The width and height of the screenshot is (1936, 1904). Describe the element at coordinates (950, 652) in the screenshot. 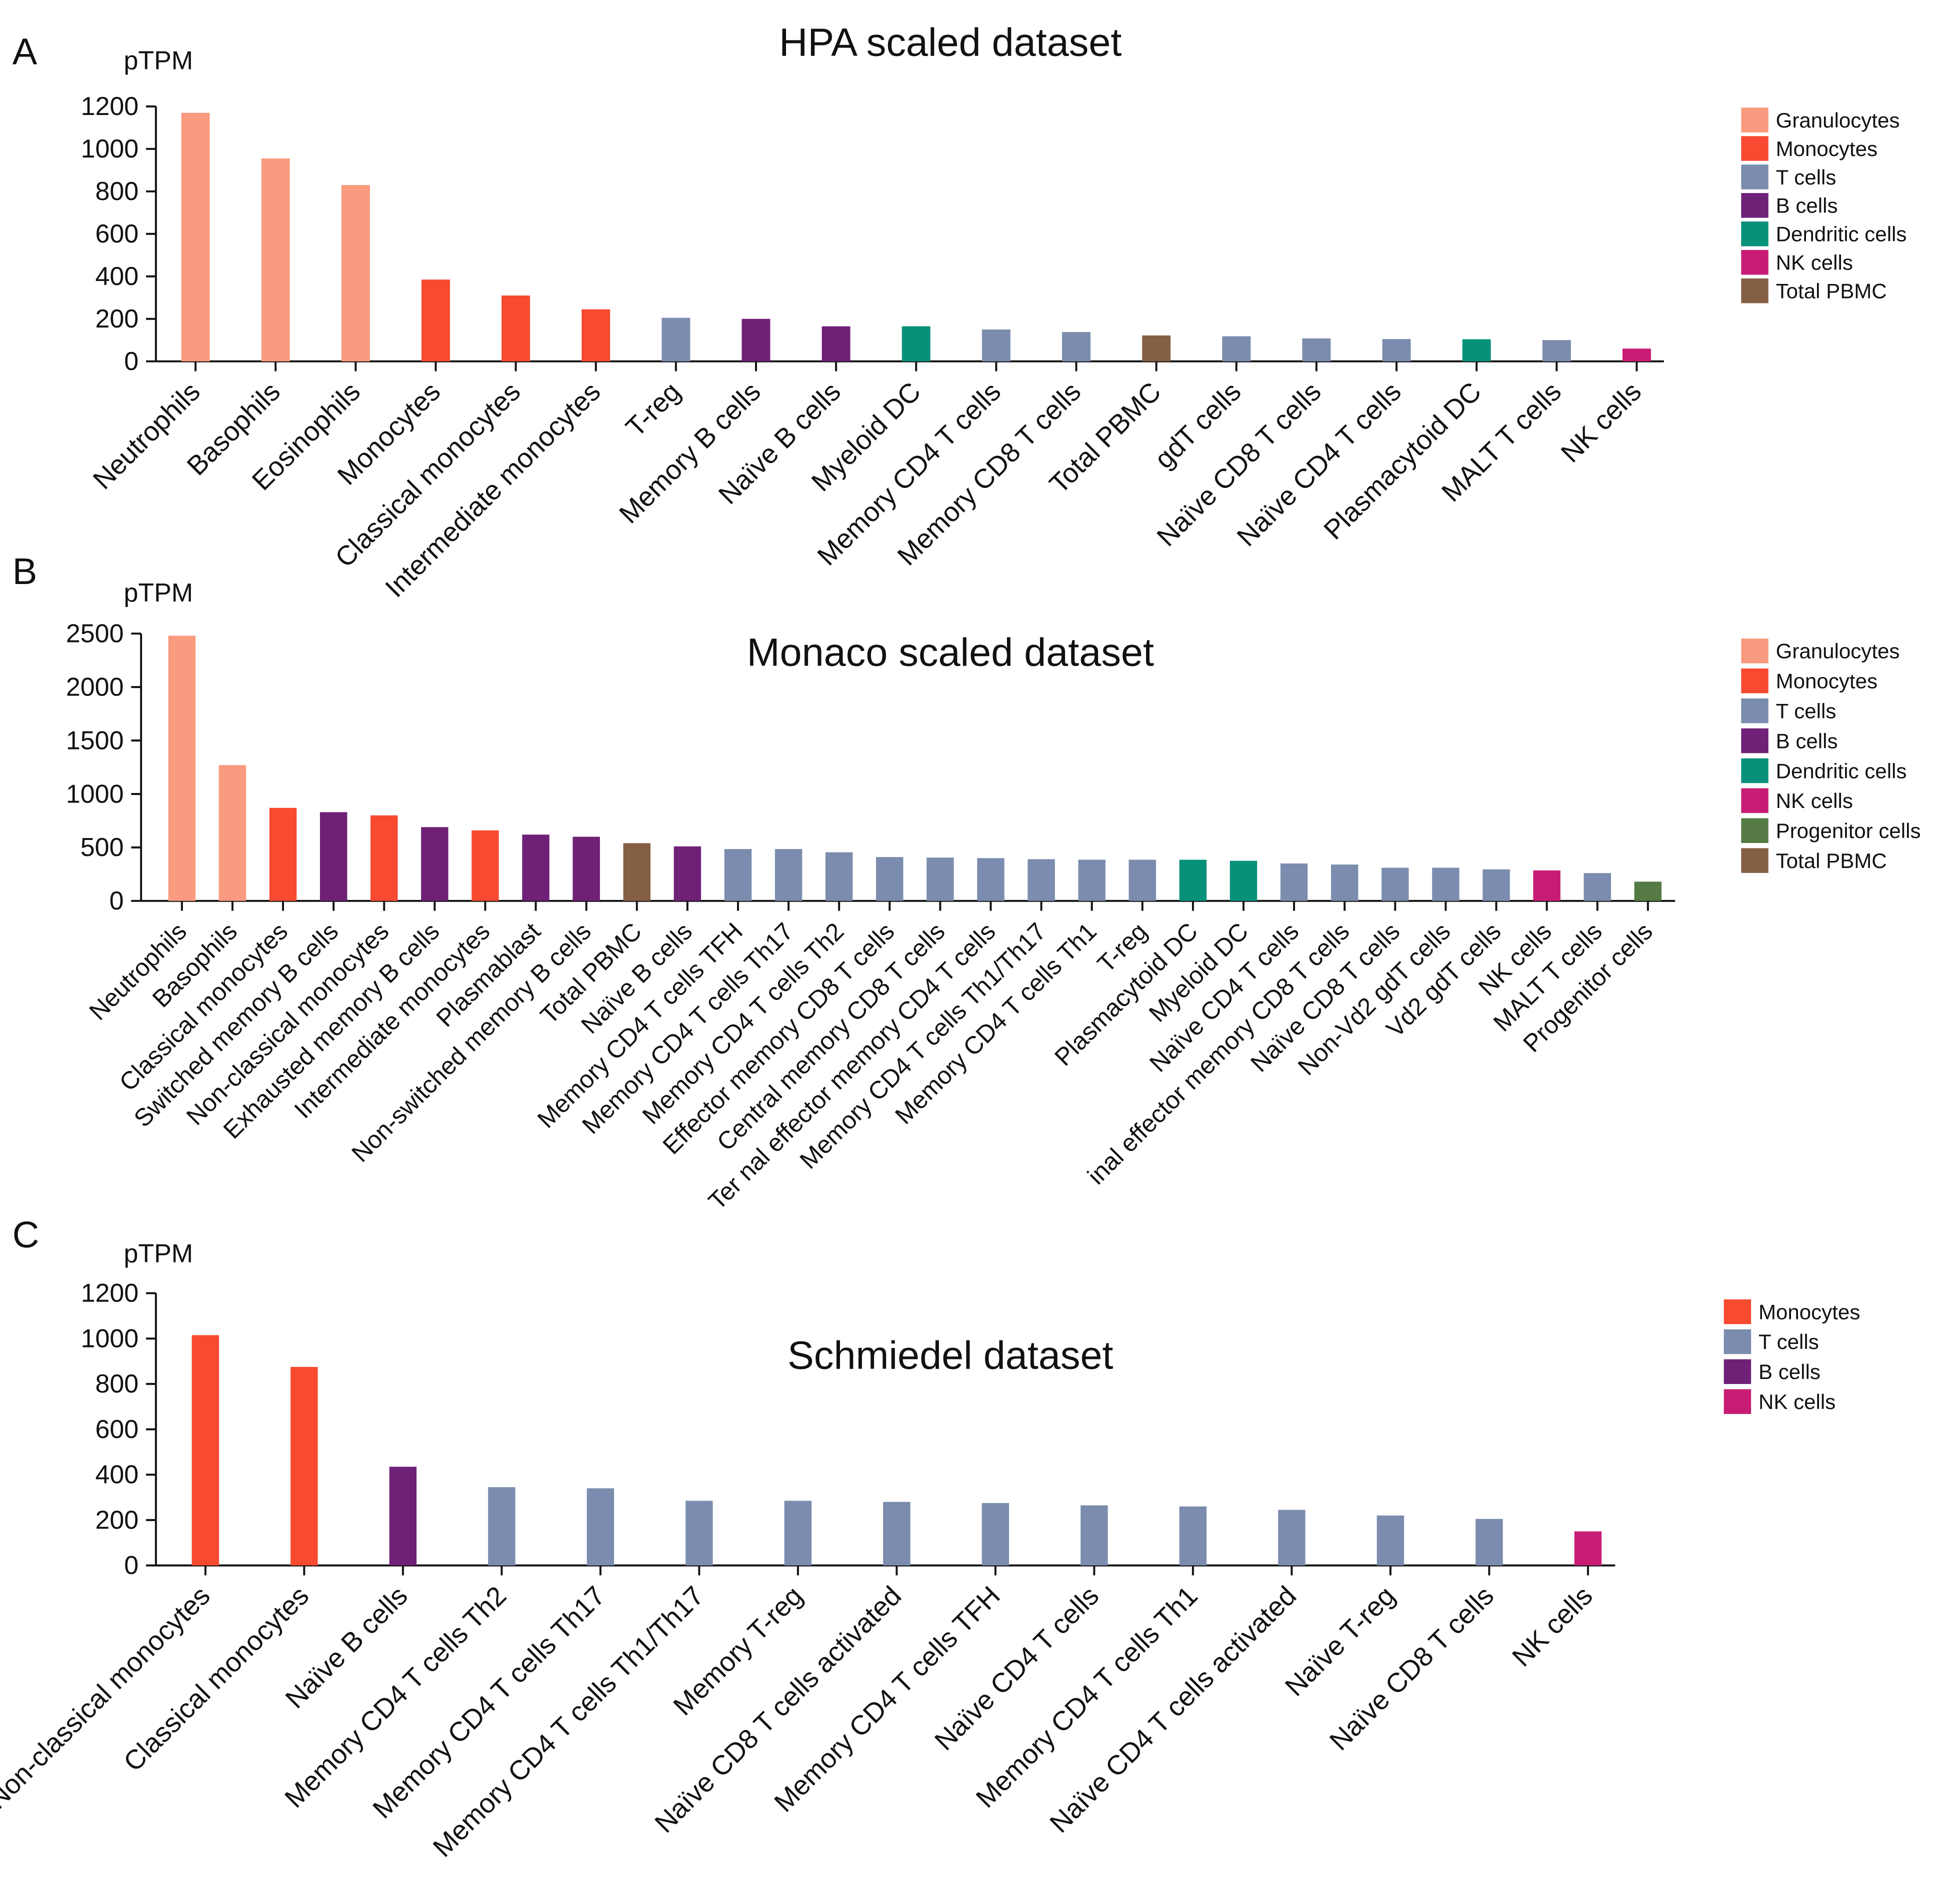

I see `chart-title: Monaco scaled dataset` at that location.